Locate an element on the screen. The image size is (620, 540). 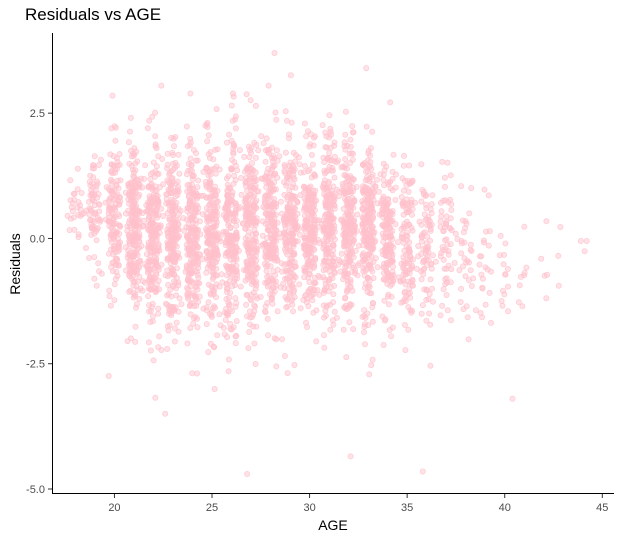
x-tick-label: 40 is located at coordinates (505, 508).